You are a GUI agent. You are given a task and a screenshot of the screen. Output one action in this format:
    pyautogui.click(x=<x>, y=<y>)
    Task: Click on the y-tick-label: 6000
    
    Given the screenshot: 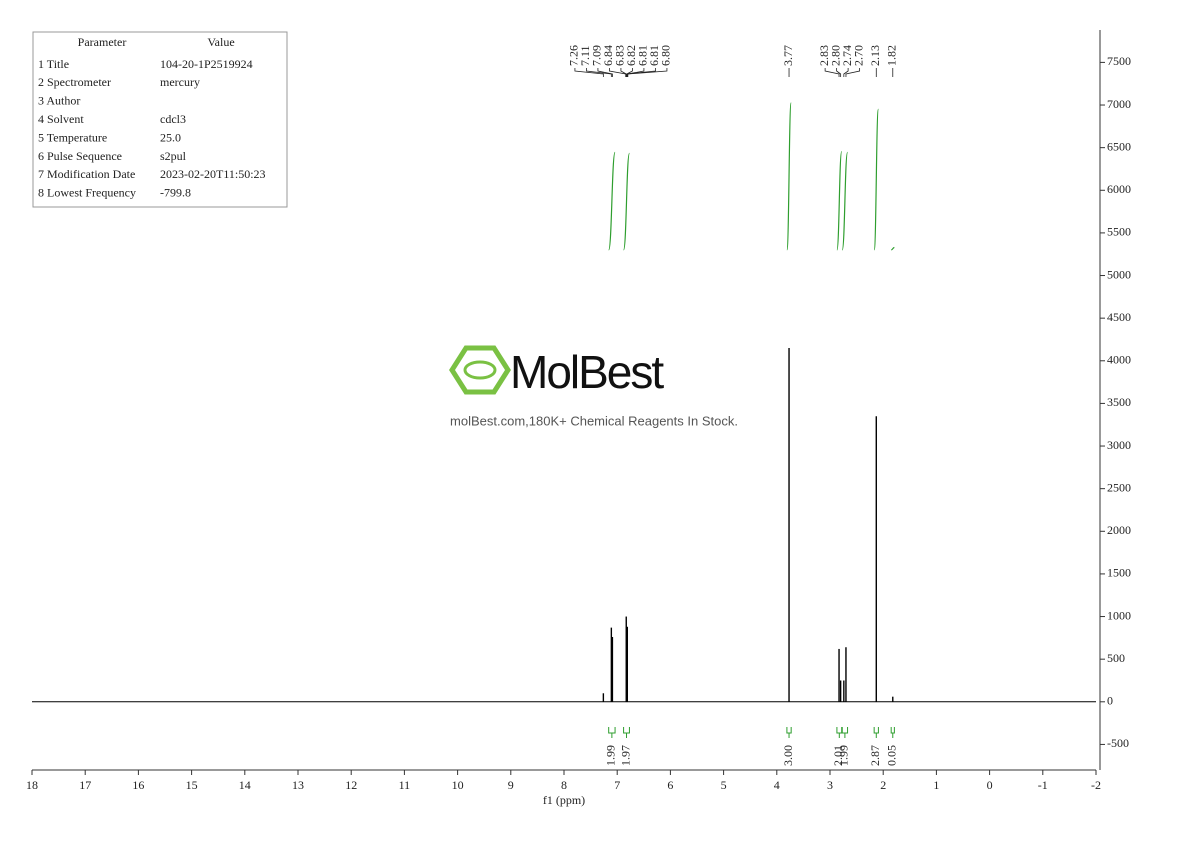 What is the action you would take?
    pyautogui.click(x=1119, y=189)
    